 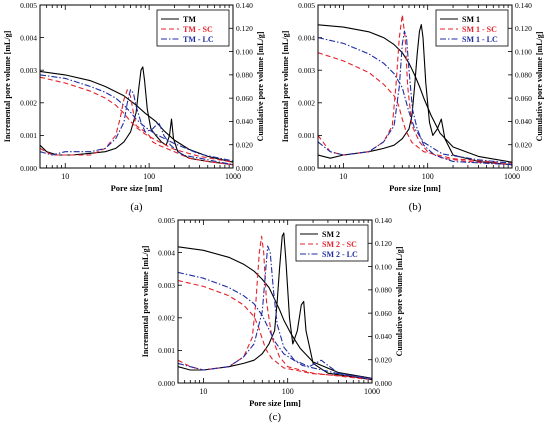 What do you see at coordinates (189, 19) in the screenshot?
I see `legend-entry: TM` at bounding box center [189, 19].